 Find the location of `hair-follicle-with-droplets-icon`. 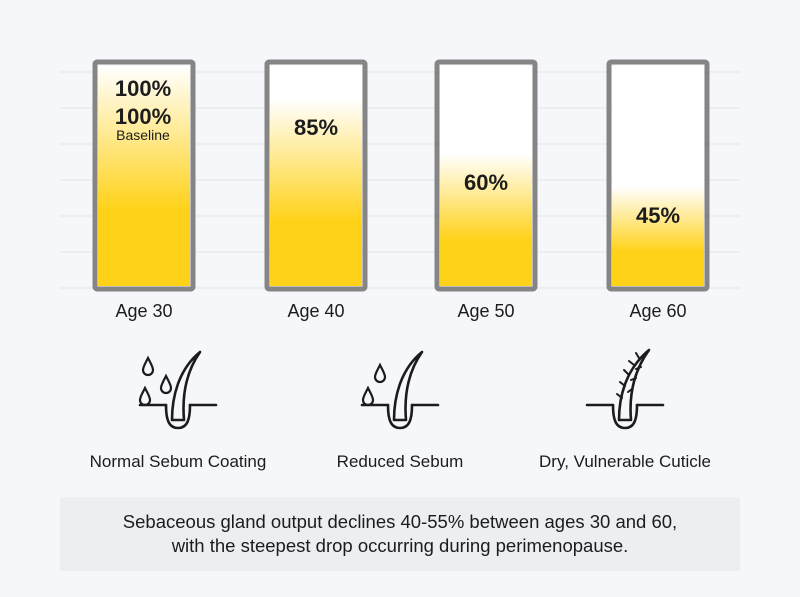

hair-follicle-with-droplets-icon is located at coordinates (178, 390).